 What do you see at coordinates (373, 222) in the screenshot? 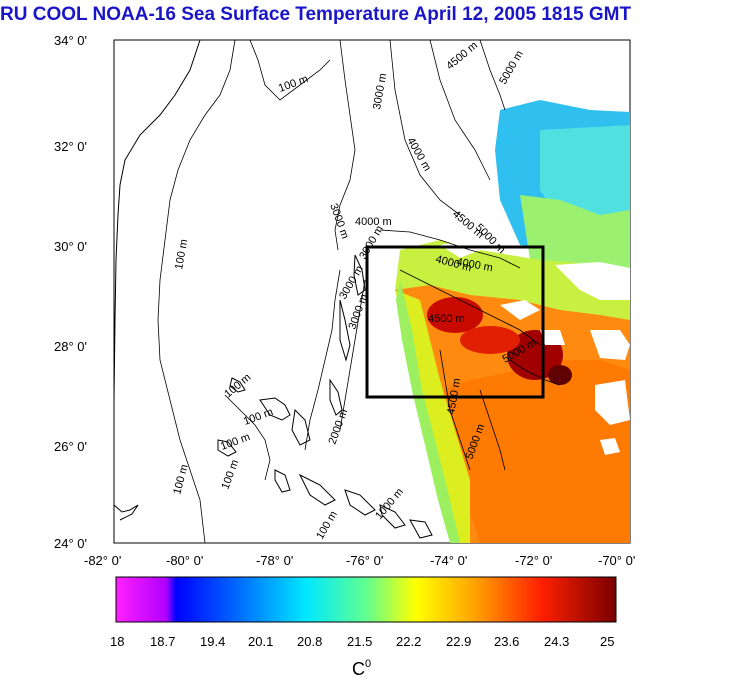
I see `contour-label: 4000 m` at bounding box center [373, 222].